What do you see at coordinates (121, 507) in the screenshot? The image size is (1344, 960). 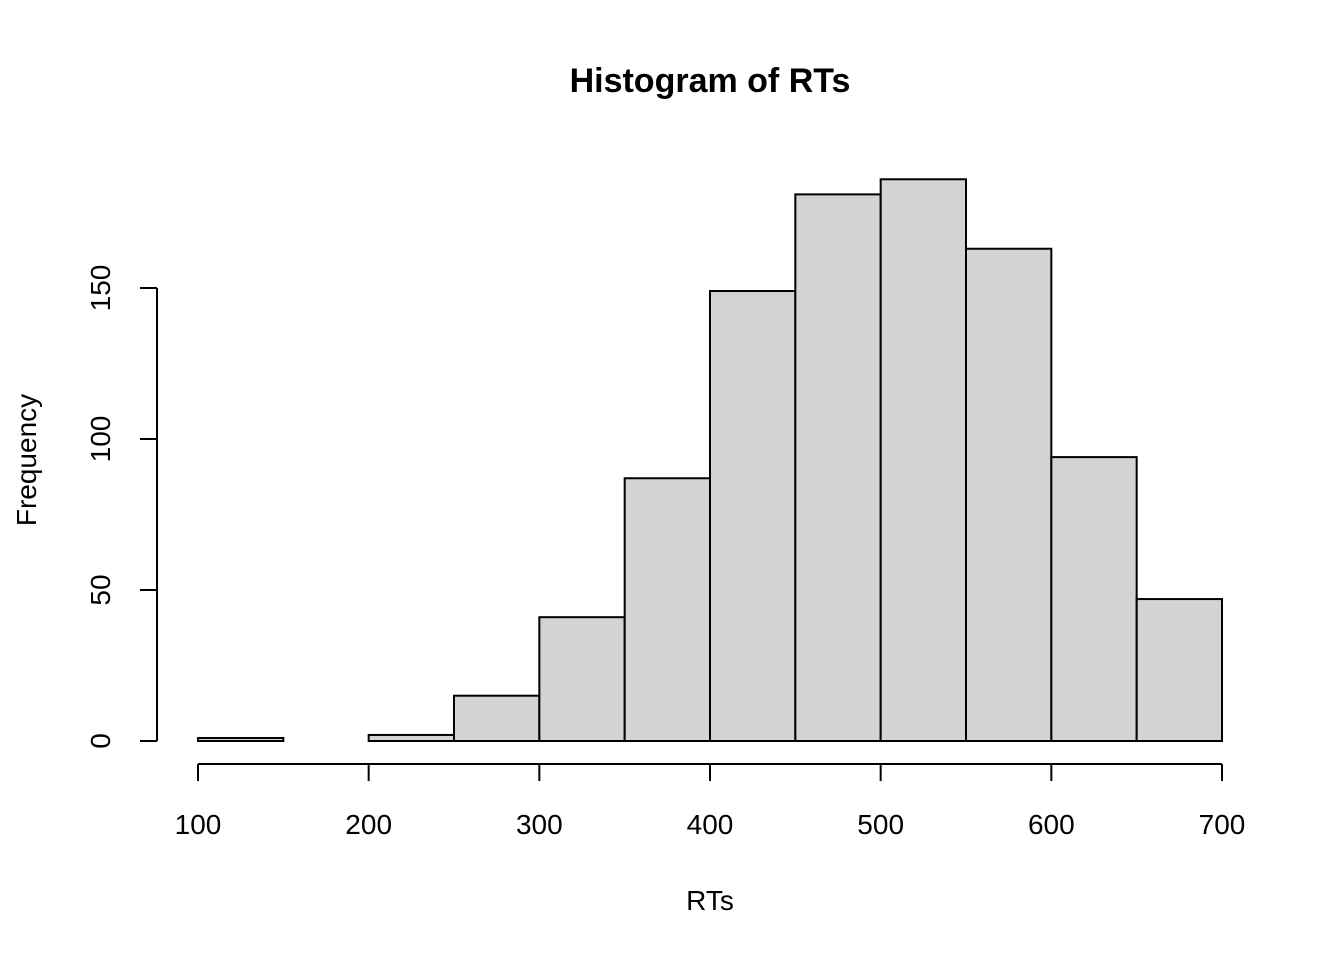 I see `y-axis: 0 50 100 150` at bounding box center [121, 507].